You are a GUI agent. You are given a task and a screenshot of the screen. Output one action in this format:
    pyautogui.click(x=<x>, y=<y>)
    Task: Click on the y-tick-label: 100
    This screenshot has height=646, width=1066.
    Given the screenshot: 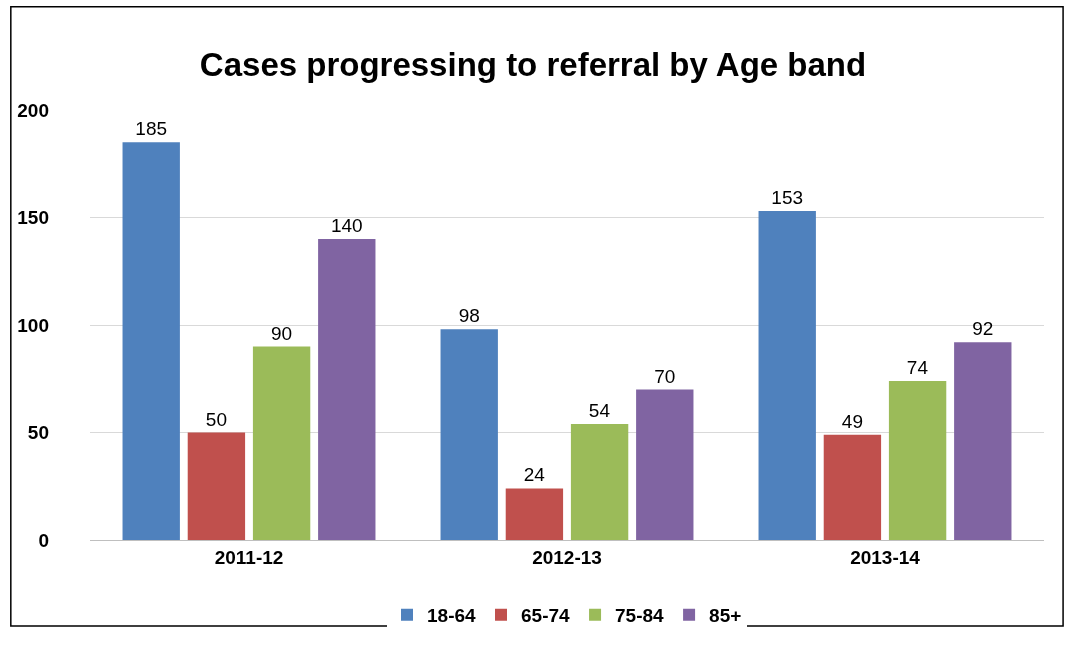 What is the action you would take?
    pyautogui.click(x=33, y=325)
    